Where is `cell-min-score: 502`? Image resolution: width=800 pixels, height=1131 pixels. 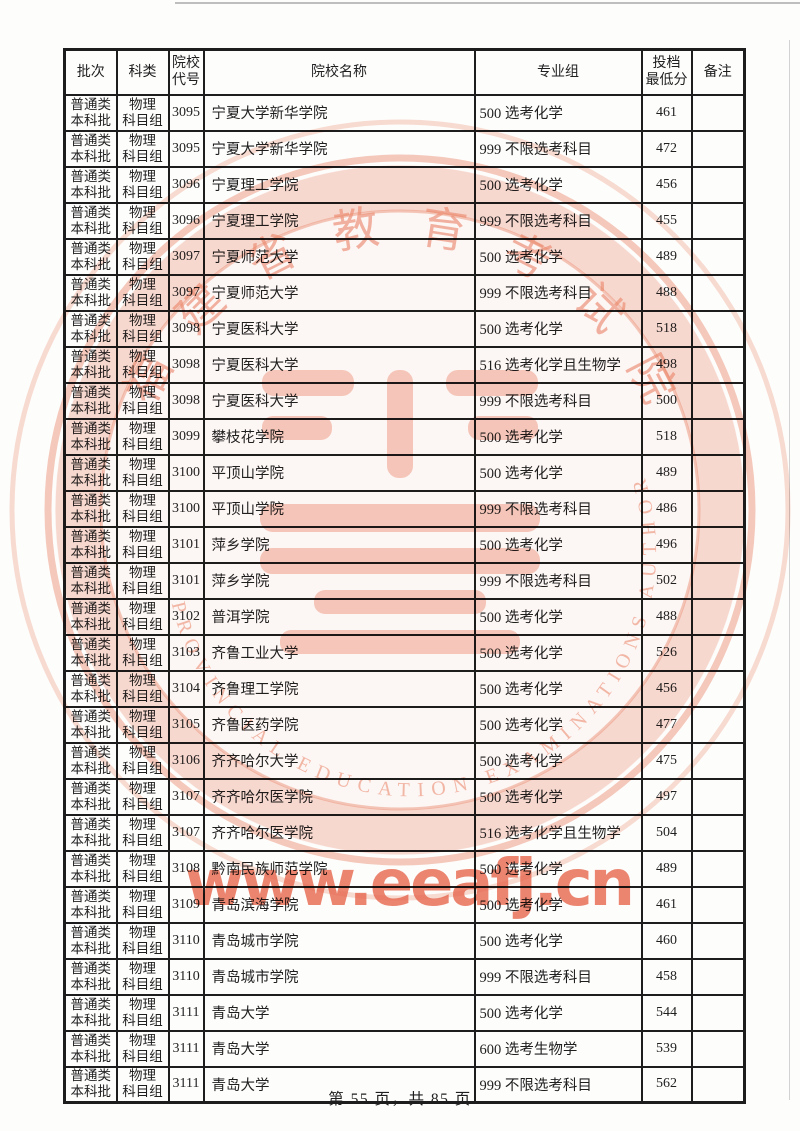 cell-min-score: 502 is located at coordinates (666, 580).